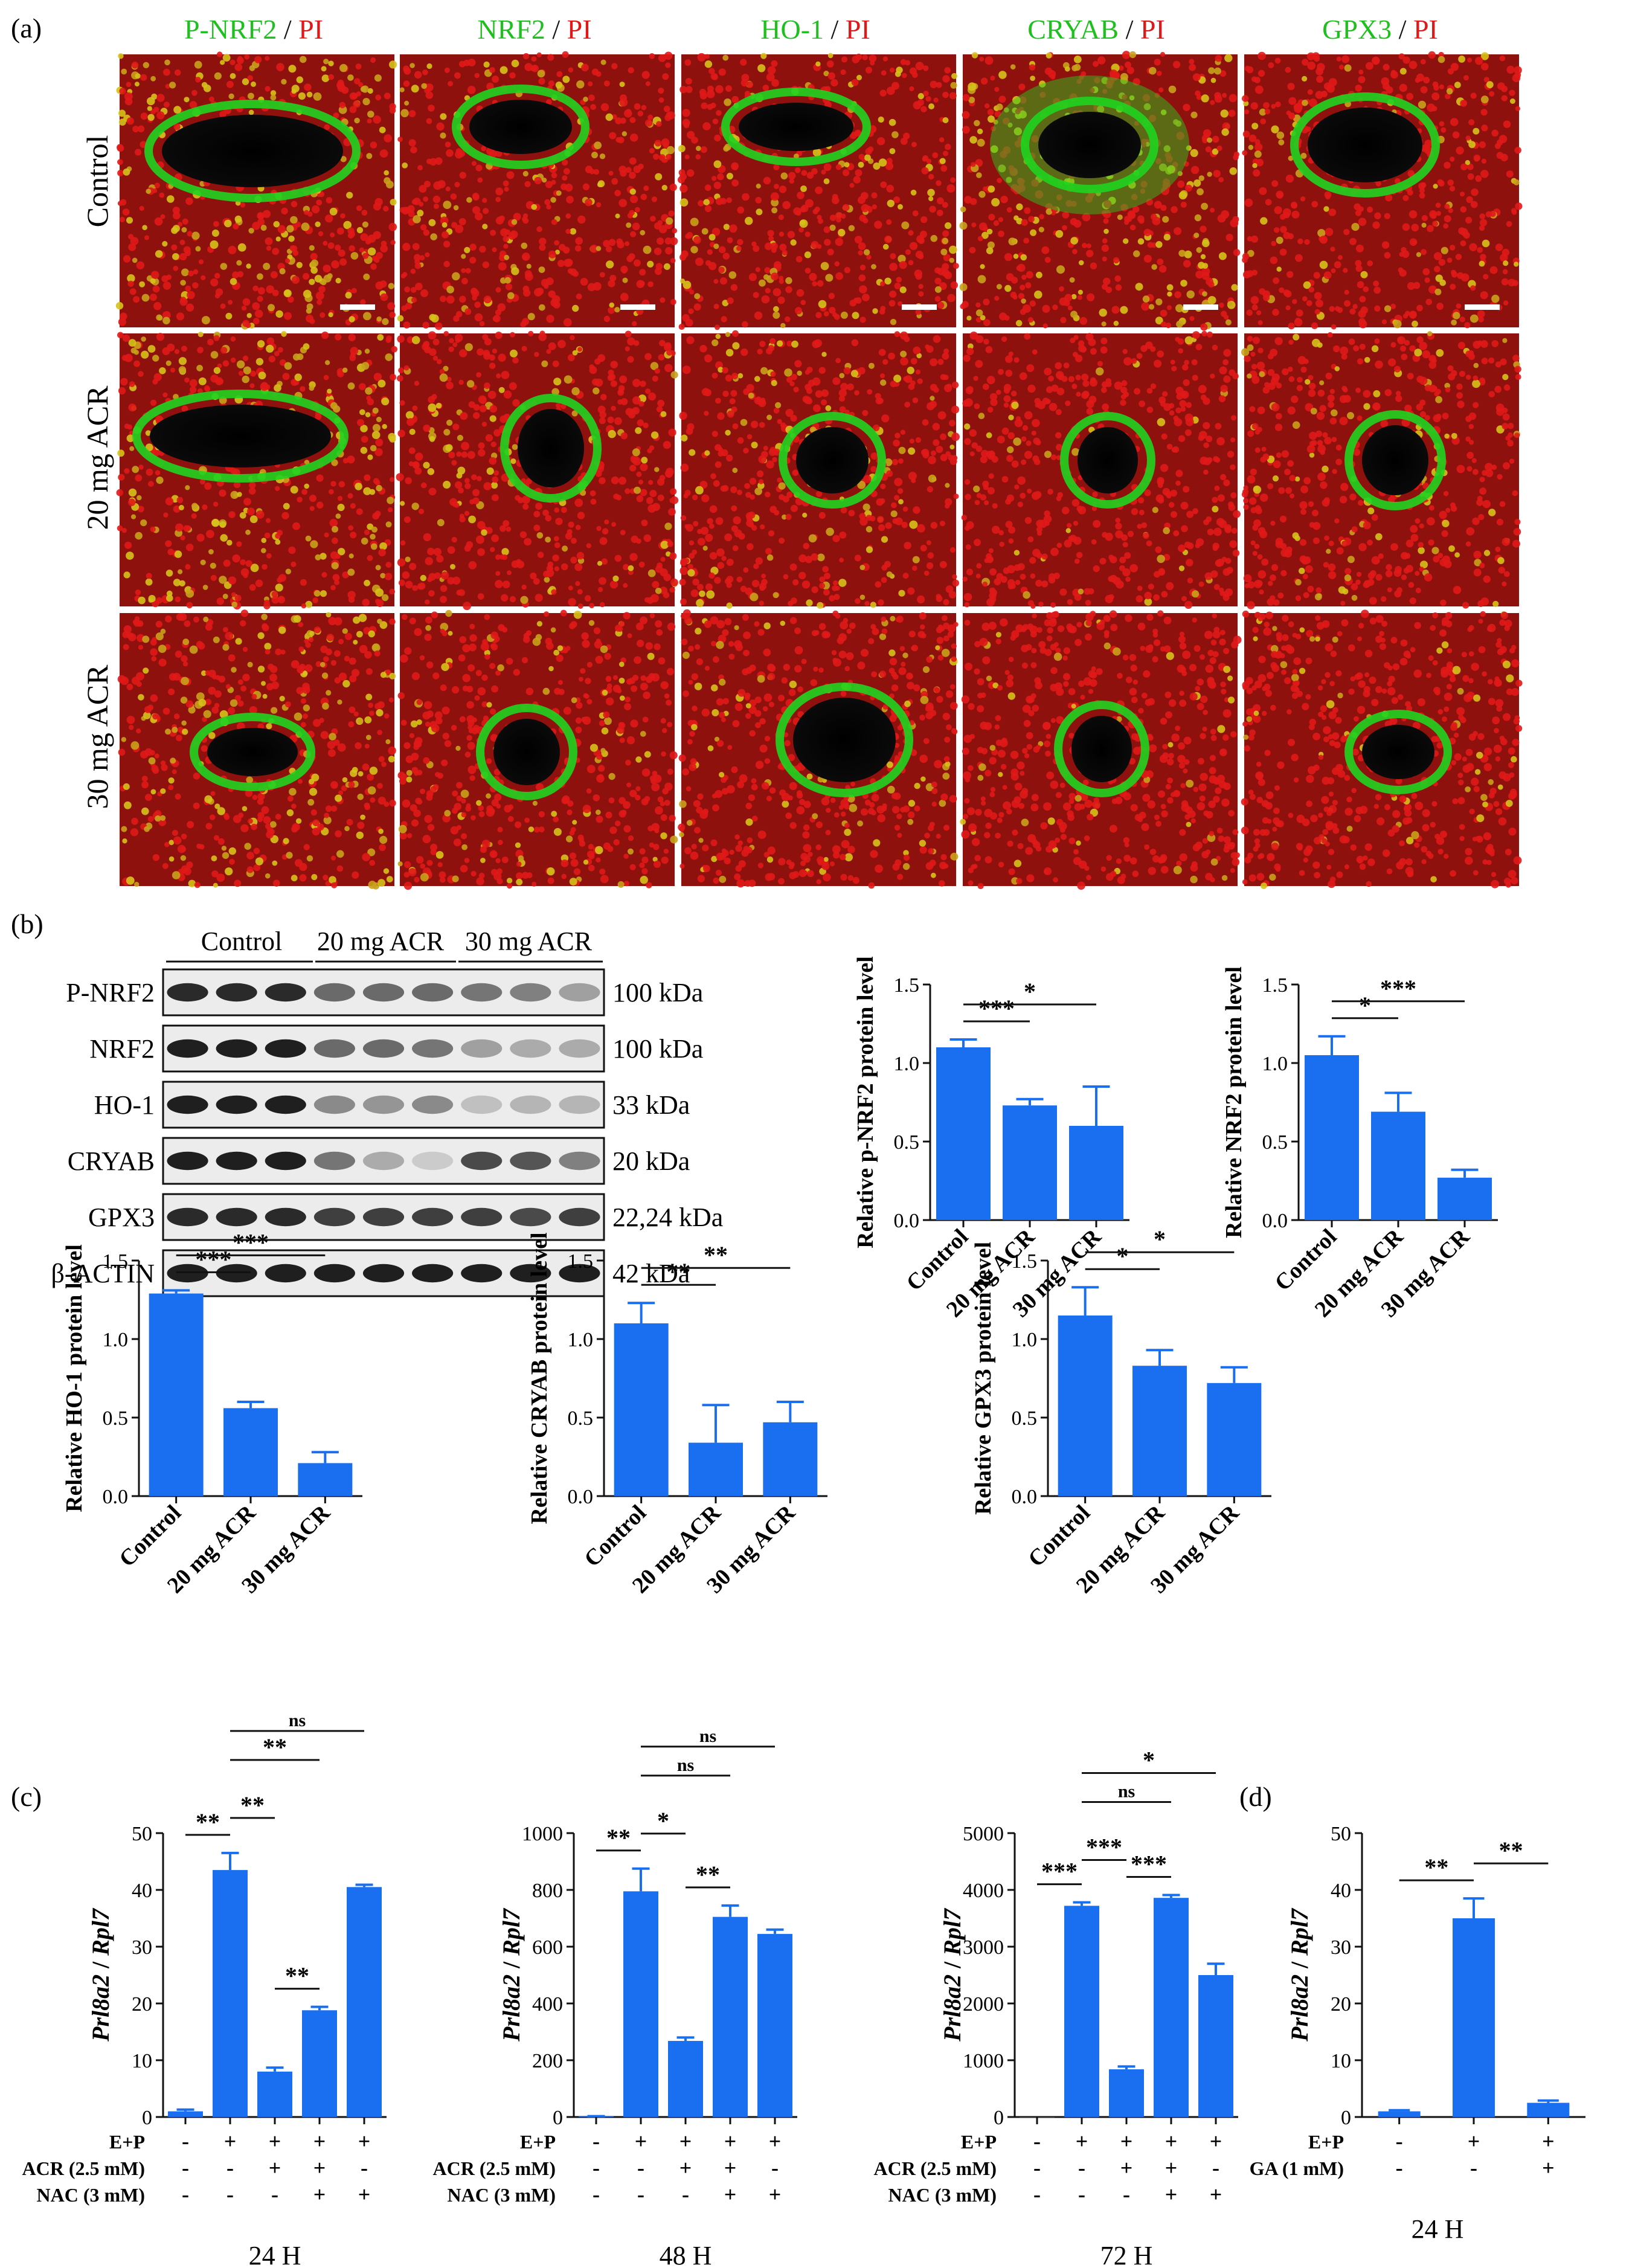  I want to click on y-tick-label: 5000, so click(983, 1834).